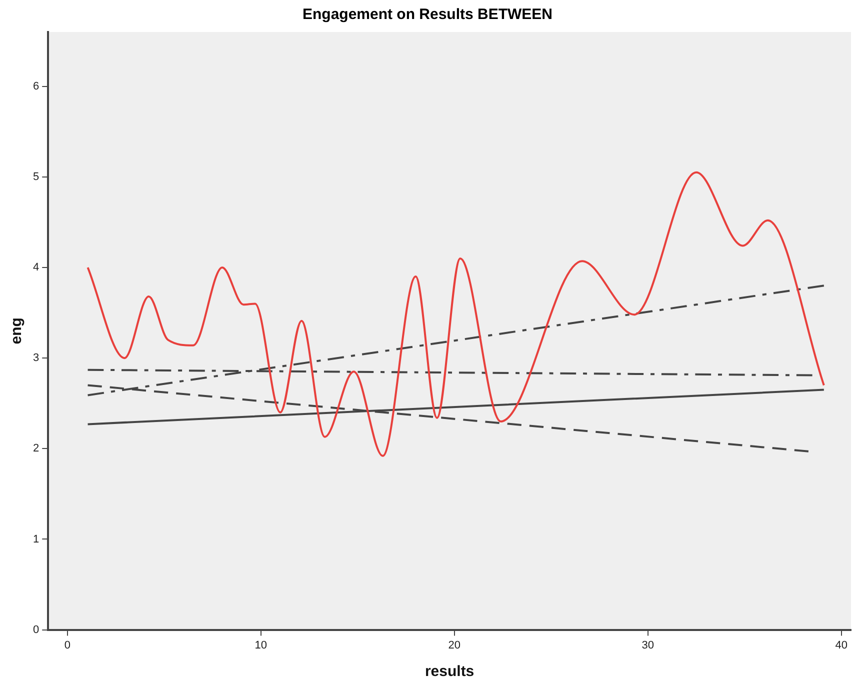 Image resolution: width=854 pixels, height=689 pixels. I want to click on y-tick-label: 3, so click(36, 358).